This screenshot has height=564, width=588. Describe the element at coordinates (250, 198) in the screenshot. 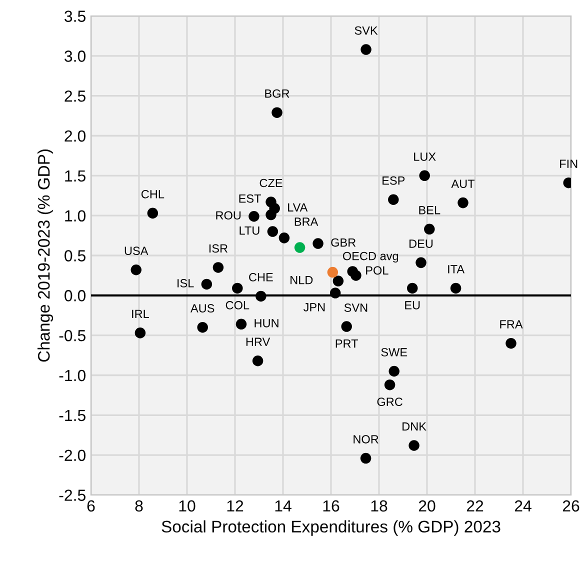

I see `annotation: EST` at that location.